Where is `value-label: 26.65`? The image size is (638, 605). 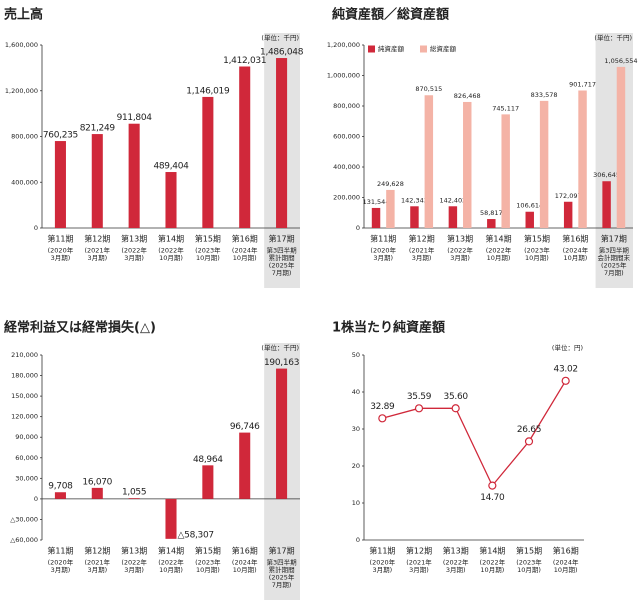 value-label: 26.65 is located at coordinates (529, 430).